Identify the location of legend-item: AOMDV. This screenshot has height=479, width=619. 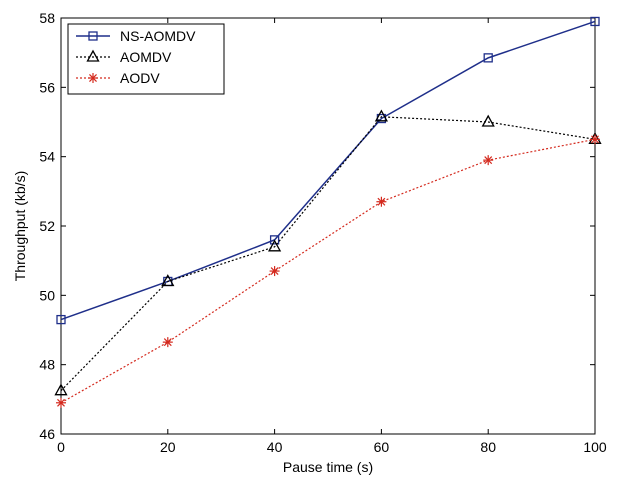
(124, 57).